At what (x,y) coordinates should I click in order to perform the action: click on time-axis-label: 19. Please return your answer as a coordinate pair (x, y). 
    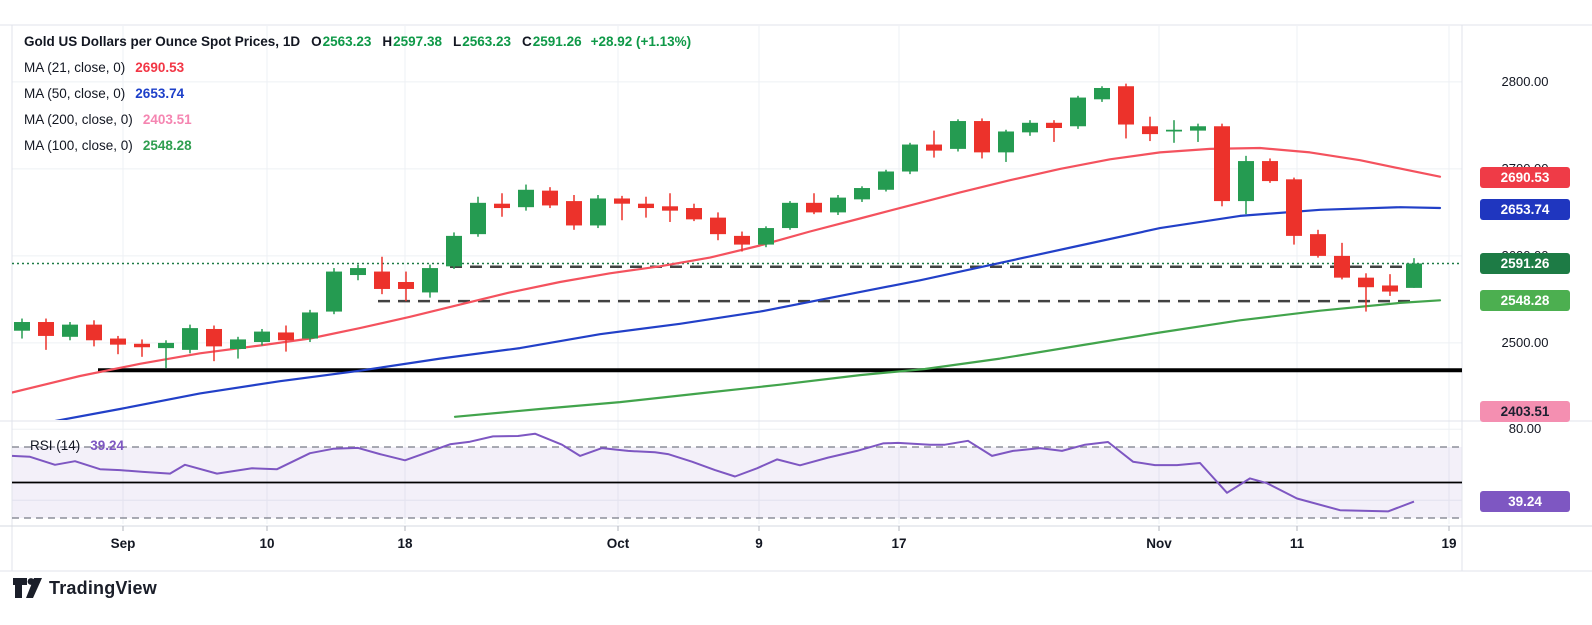
    Looking at the image, I should click on (1449, 543).